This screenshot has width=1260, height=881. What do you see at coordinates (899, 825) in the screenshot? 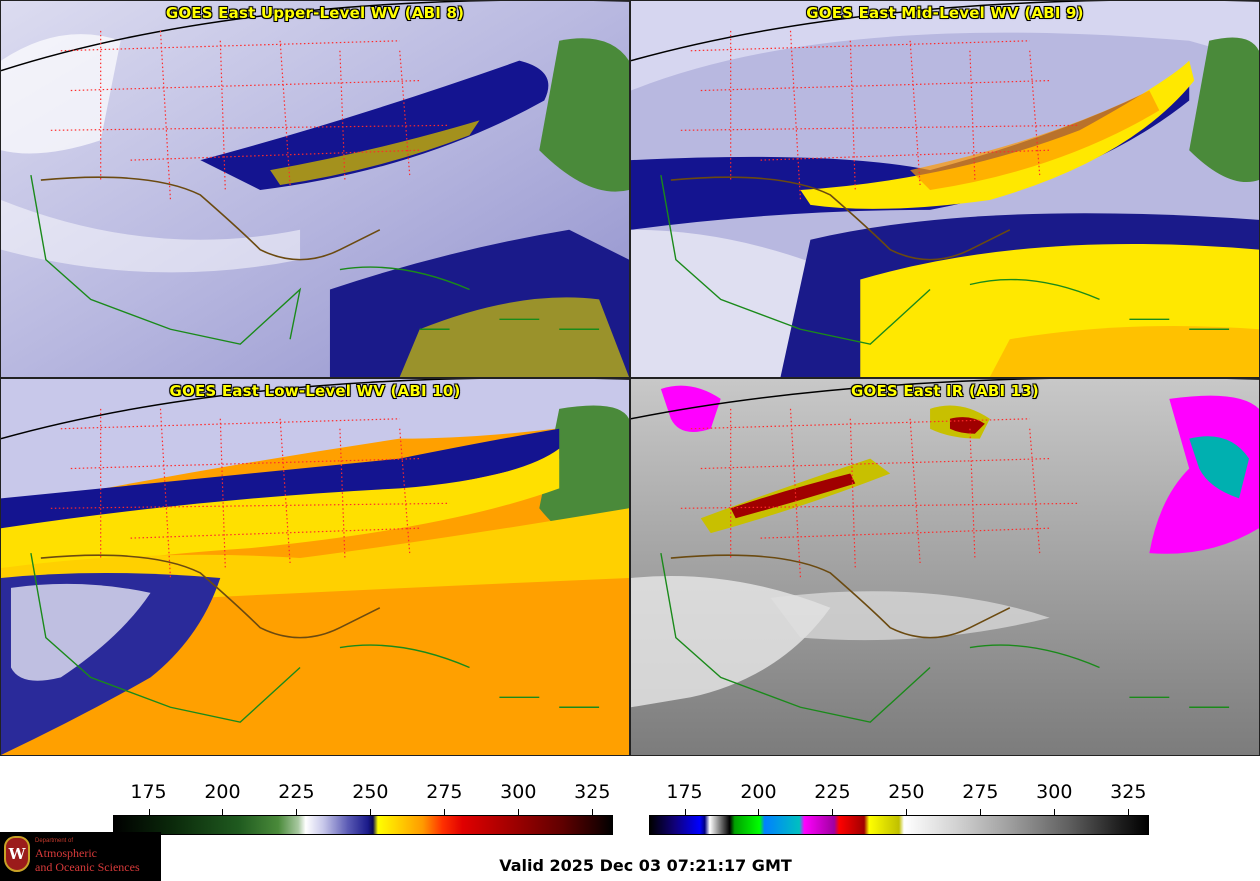
I see `colorbar-ir-gradient` at bounding box center [899, 825].